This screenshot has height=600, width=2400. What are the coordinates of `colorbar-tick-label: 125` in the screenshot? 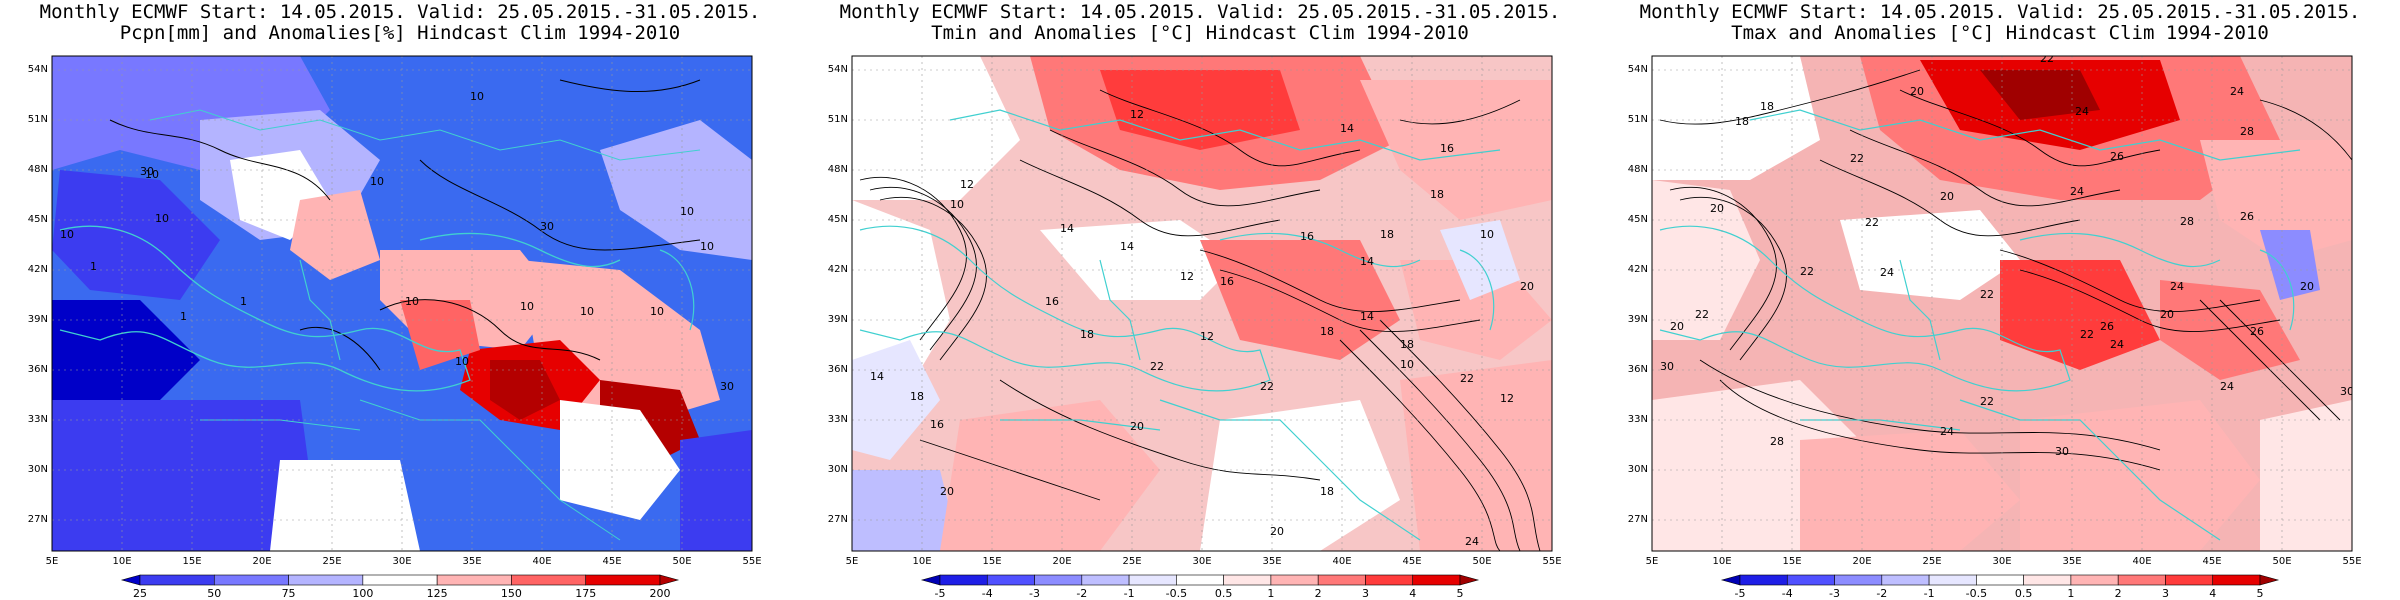 It's located at (437, 593).